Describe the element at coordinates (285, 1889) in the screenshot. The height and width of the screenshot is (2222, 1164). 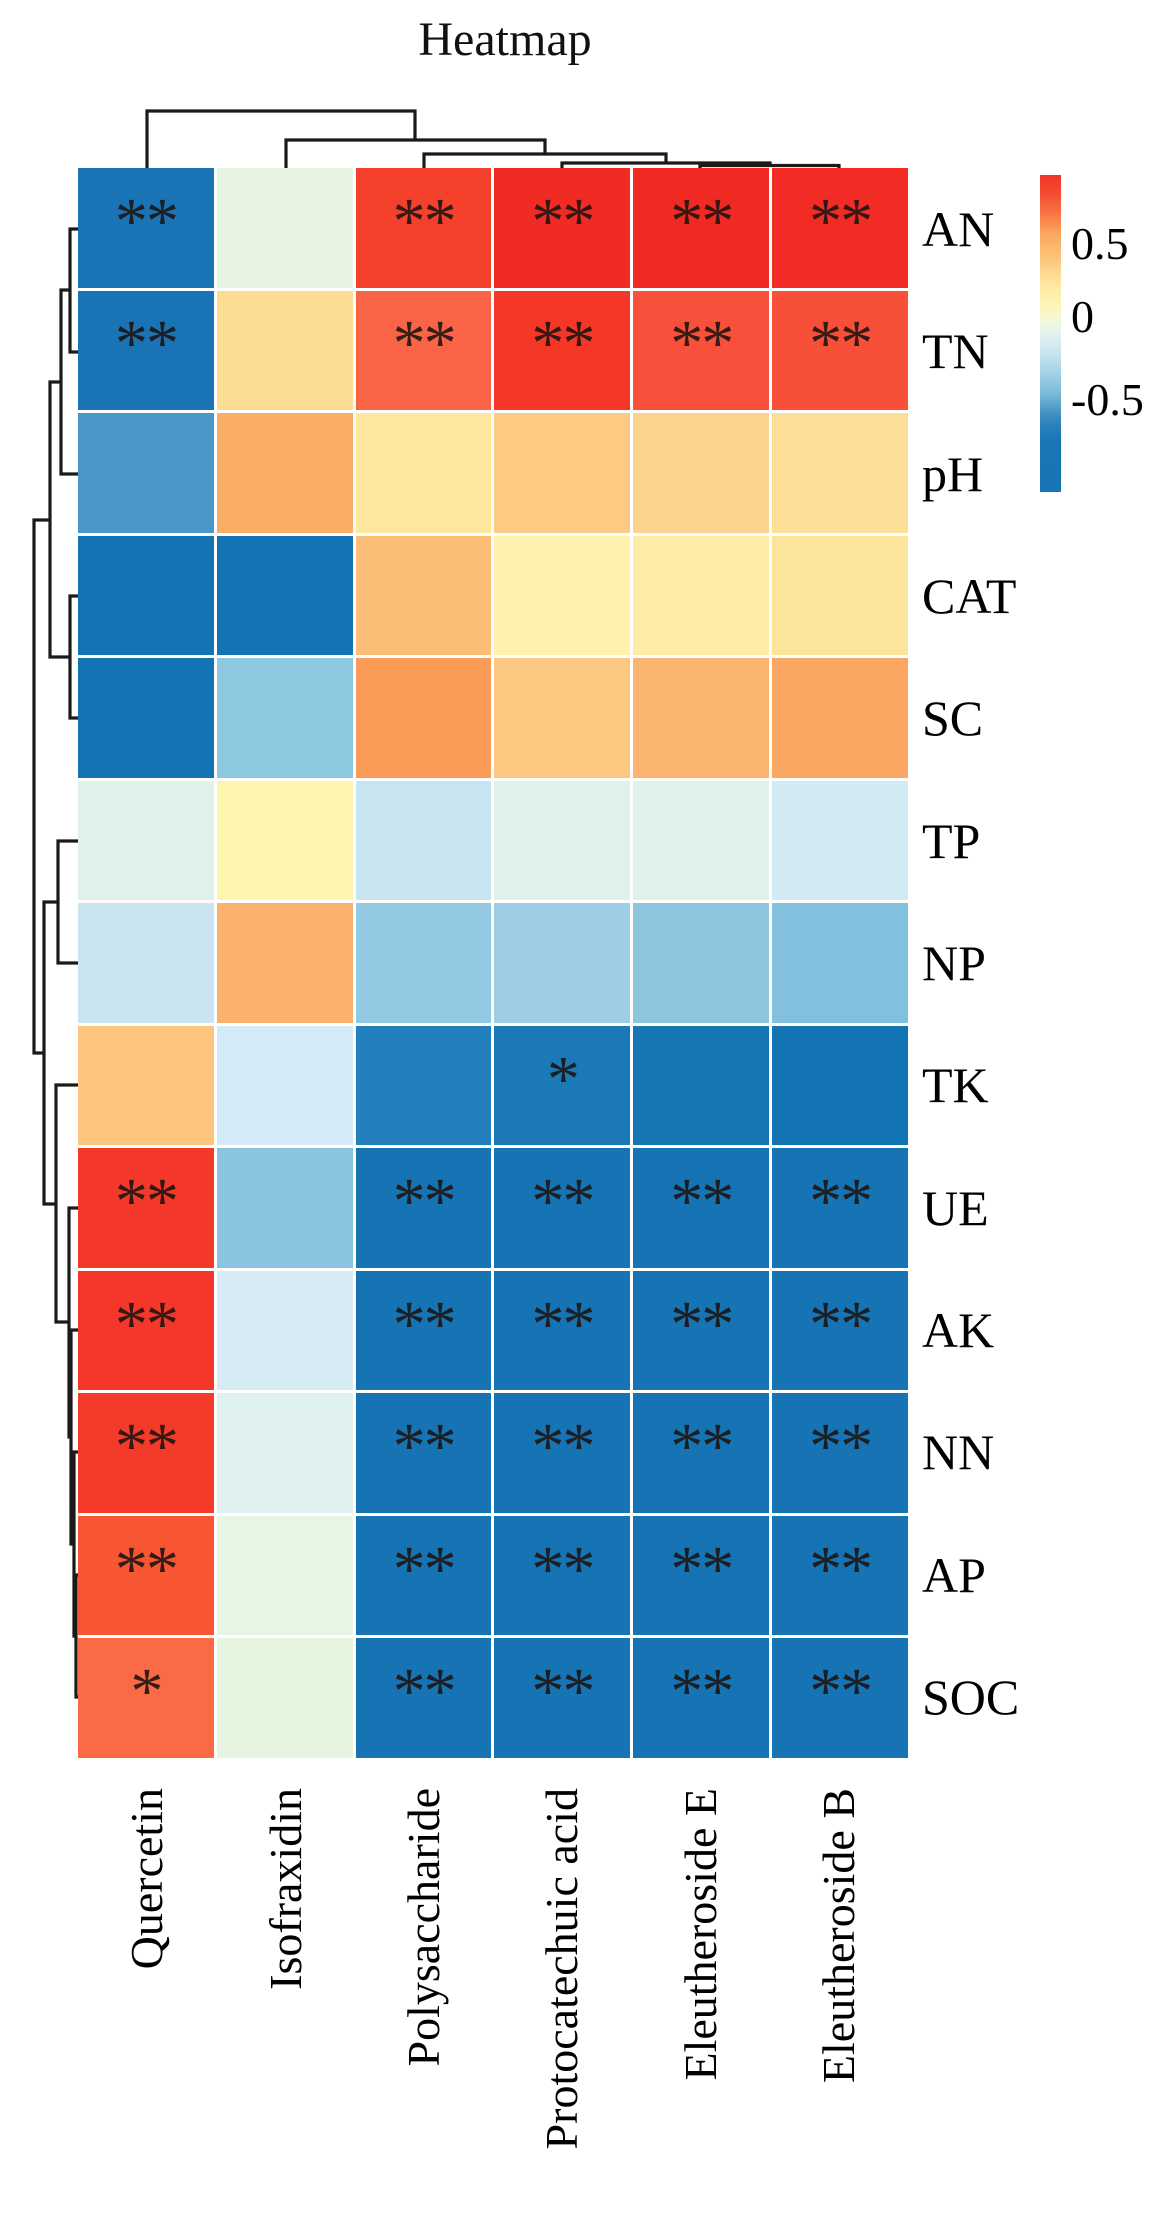
I see `column-label-text: Isofraxidin` at that location.